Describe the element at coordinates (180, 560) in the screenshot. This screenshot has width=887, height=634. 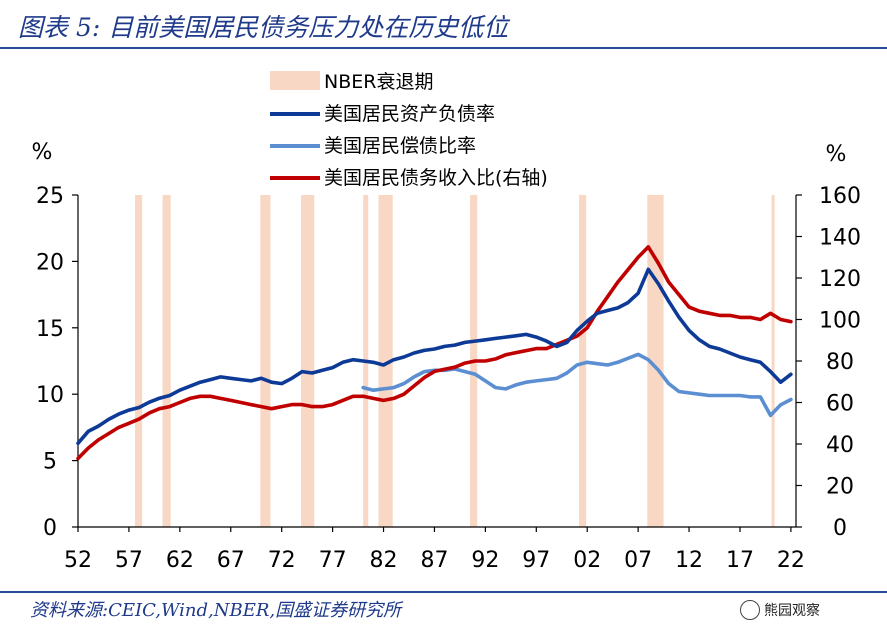
I see `x-tick-label: 62` at that location.